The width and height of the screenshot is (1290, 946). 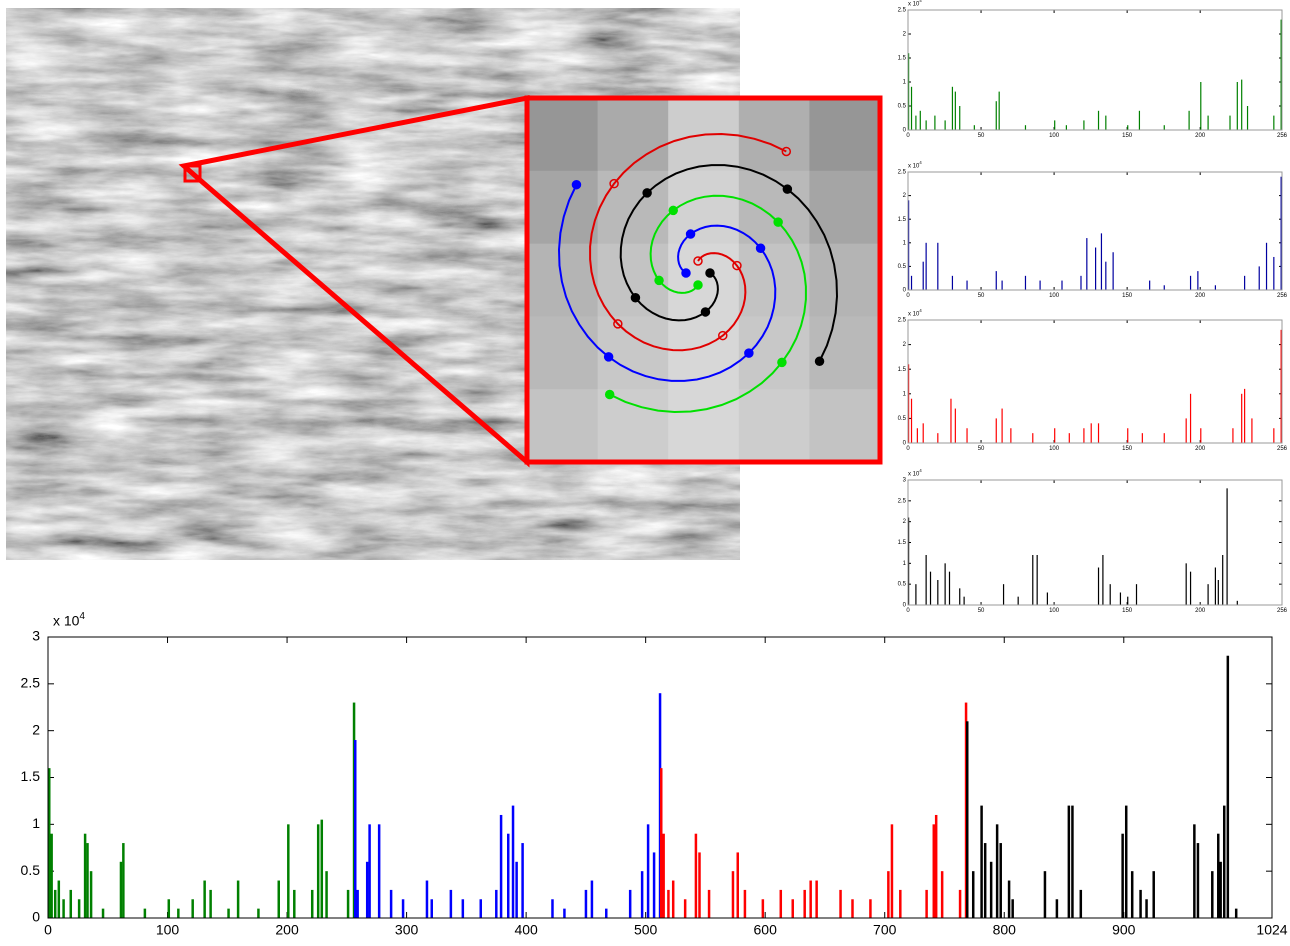 I want to click on y-tick-label: 1.5, so click(x=902, y=370).